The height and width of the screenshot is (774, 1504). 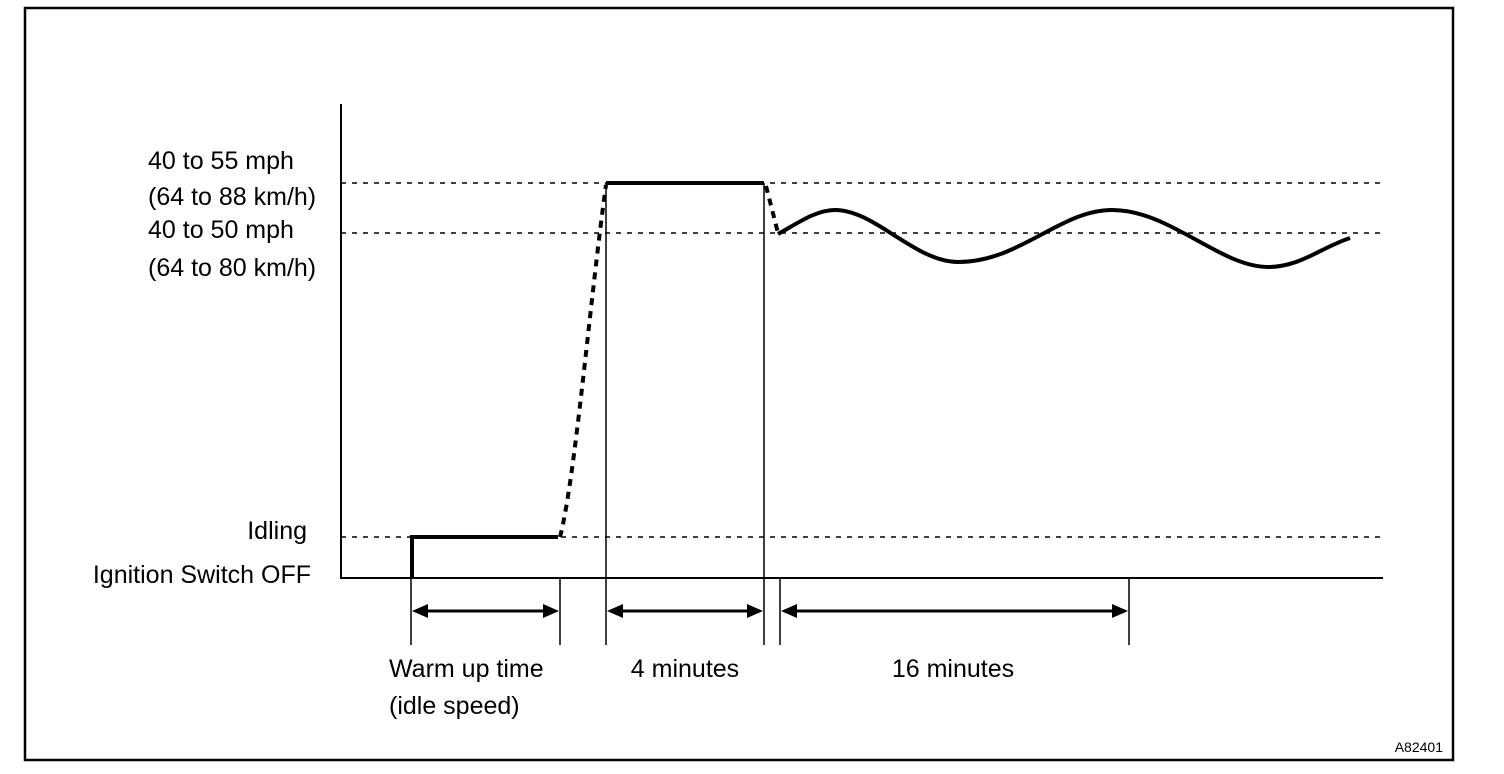 What do you see at coordinates (232, 197) in the screenshot?
I see `label-88kmh: (64 to 88 km/h)` at bounding box center [232, 197].